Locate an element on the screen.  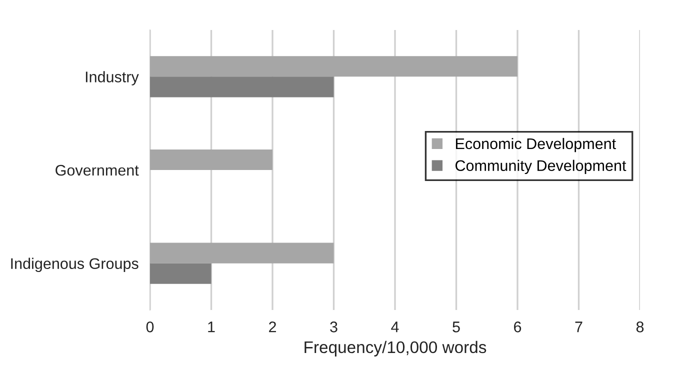
x-tick-label: 0 is located at coordinates (150, 327).